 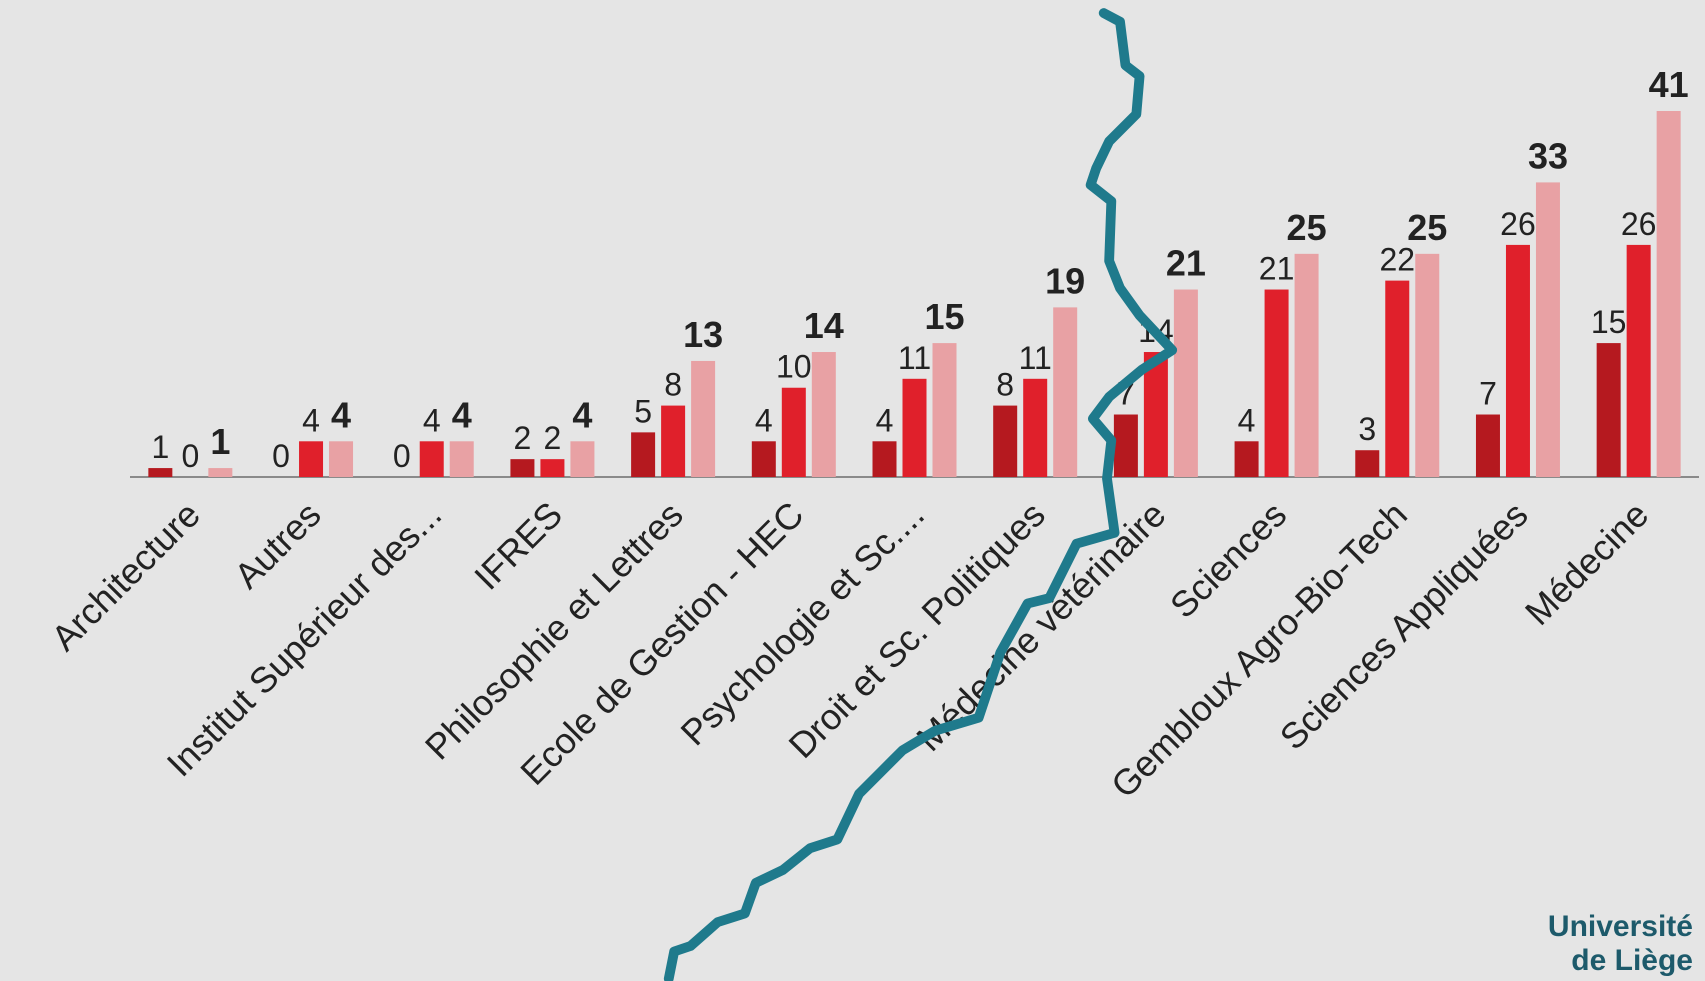 I want to click on value-label: 19, so click(x=1065, y=280).